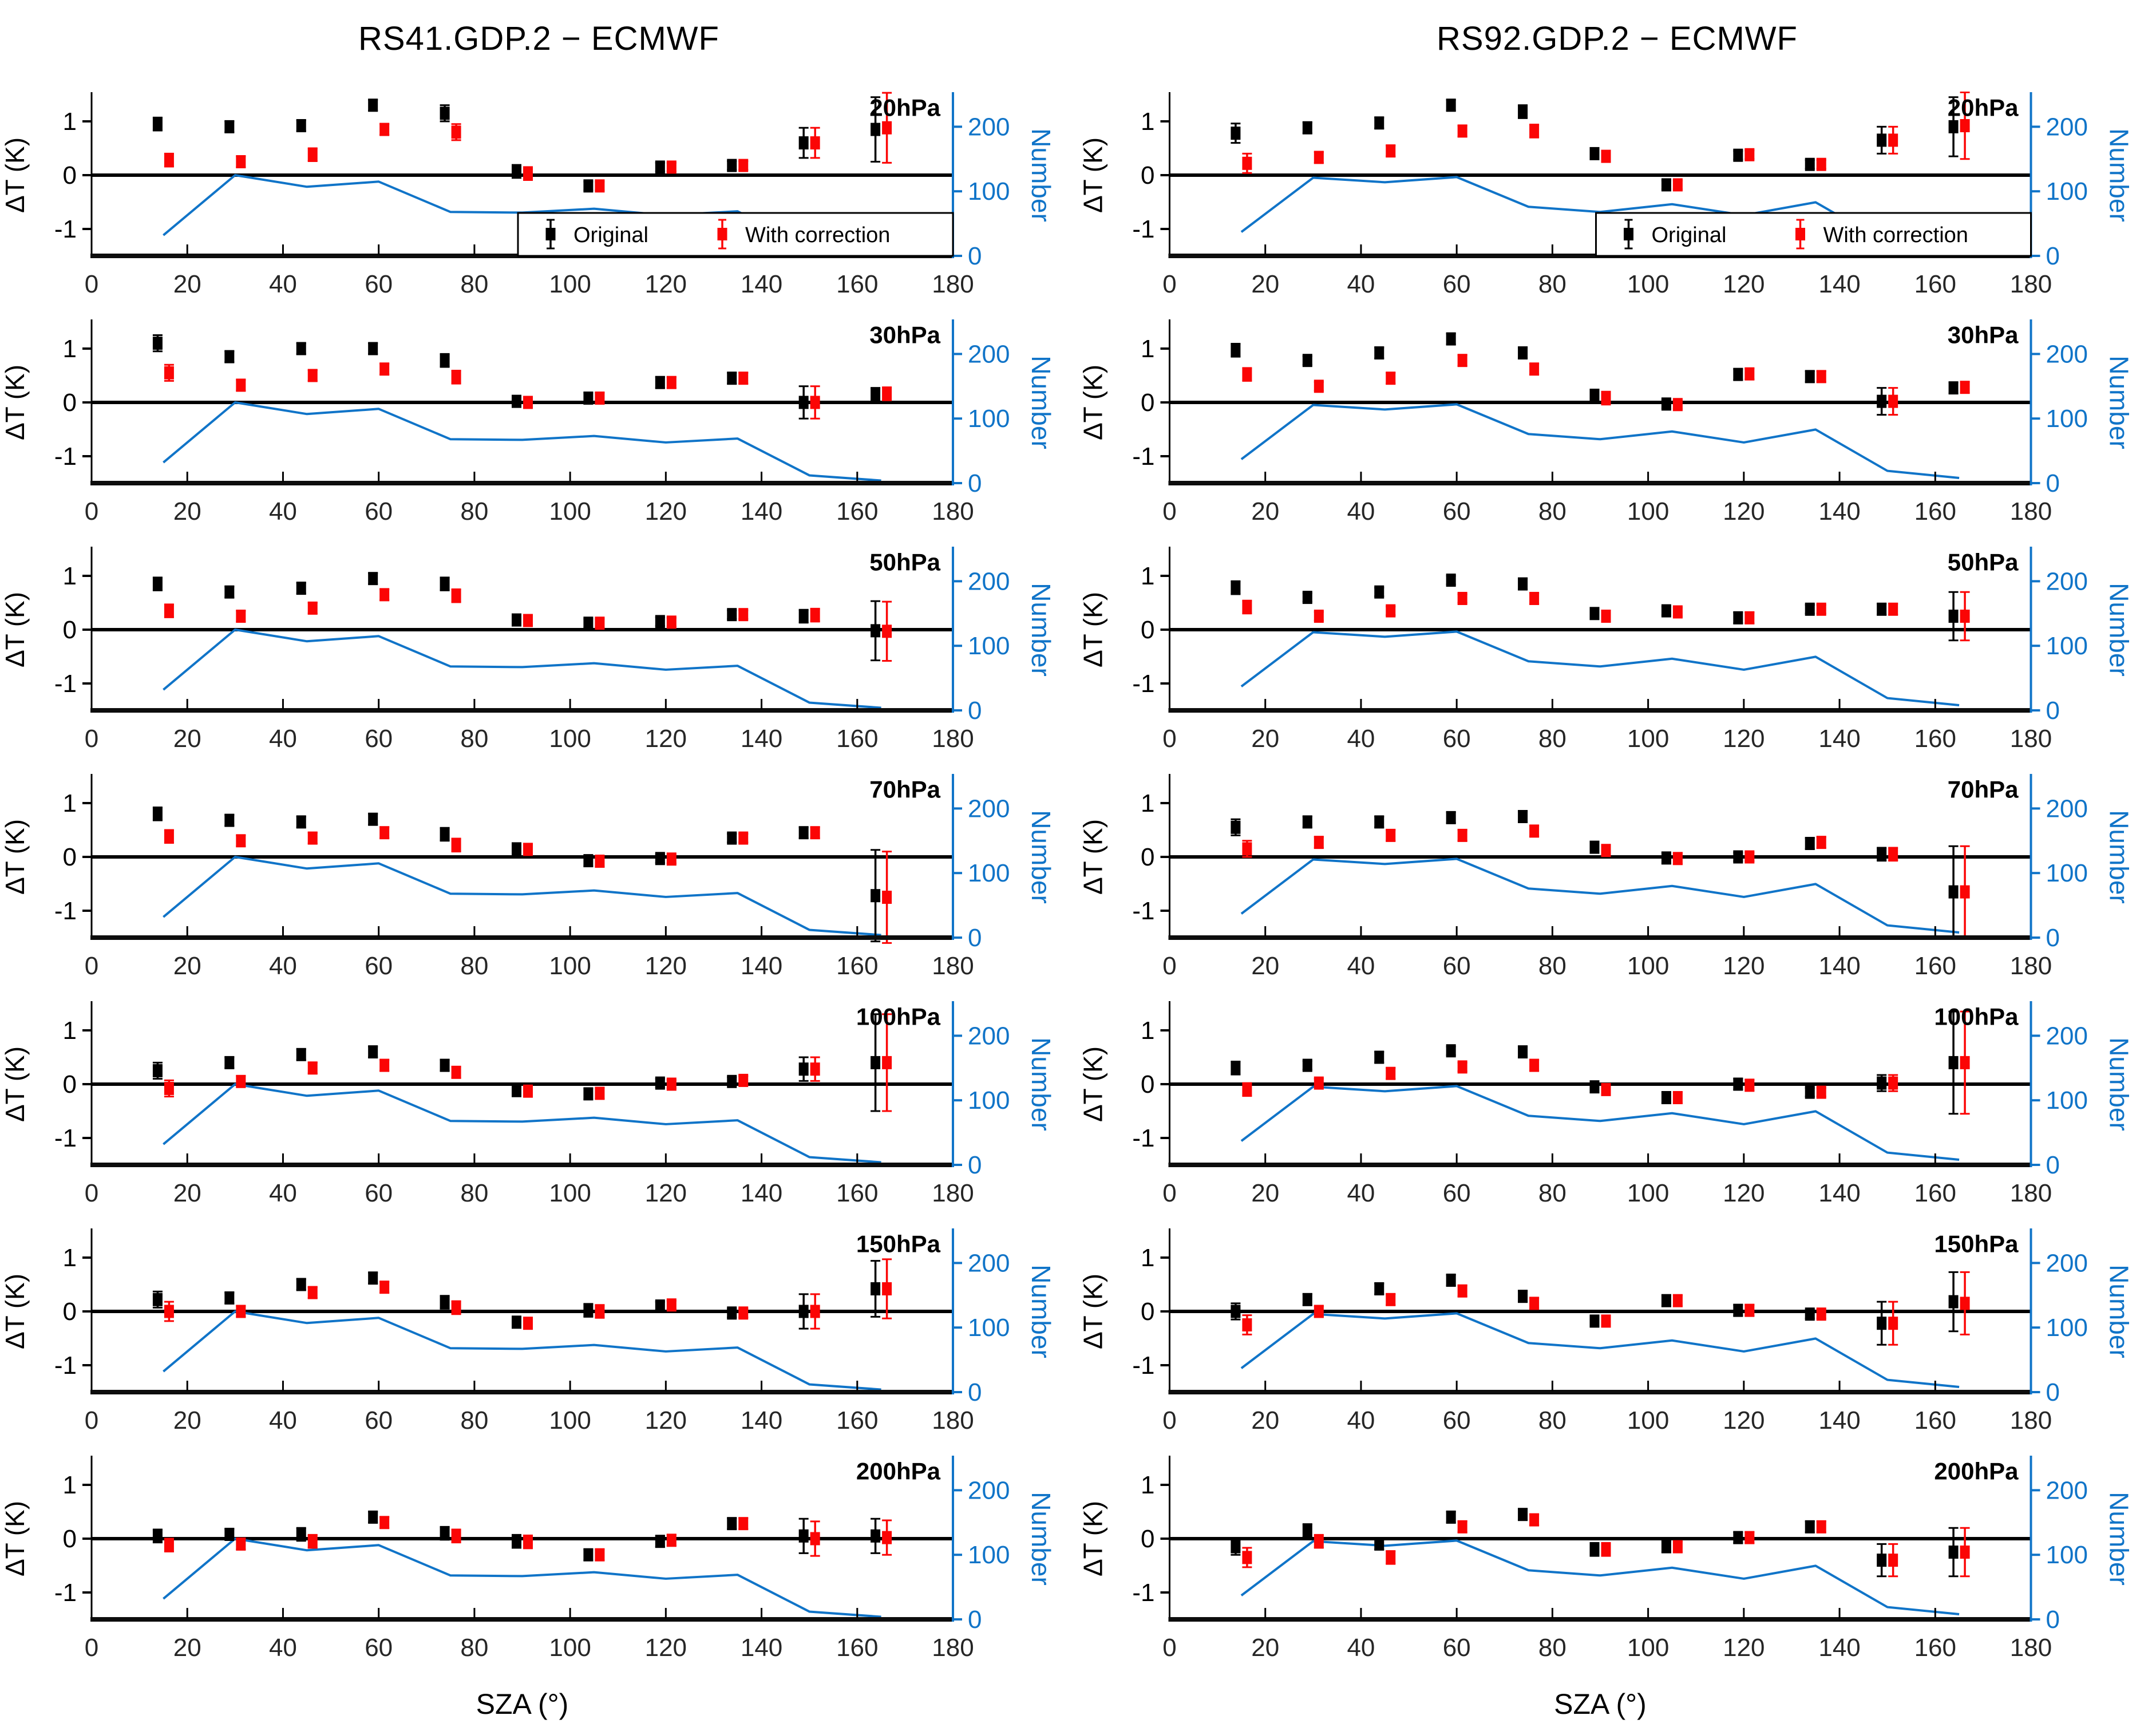 This screenshot has width=2156, height=1735. I want to click on y-tick-label: -1, so click(1143, 1593).